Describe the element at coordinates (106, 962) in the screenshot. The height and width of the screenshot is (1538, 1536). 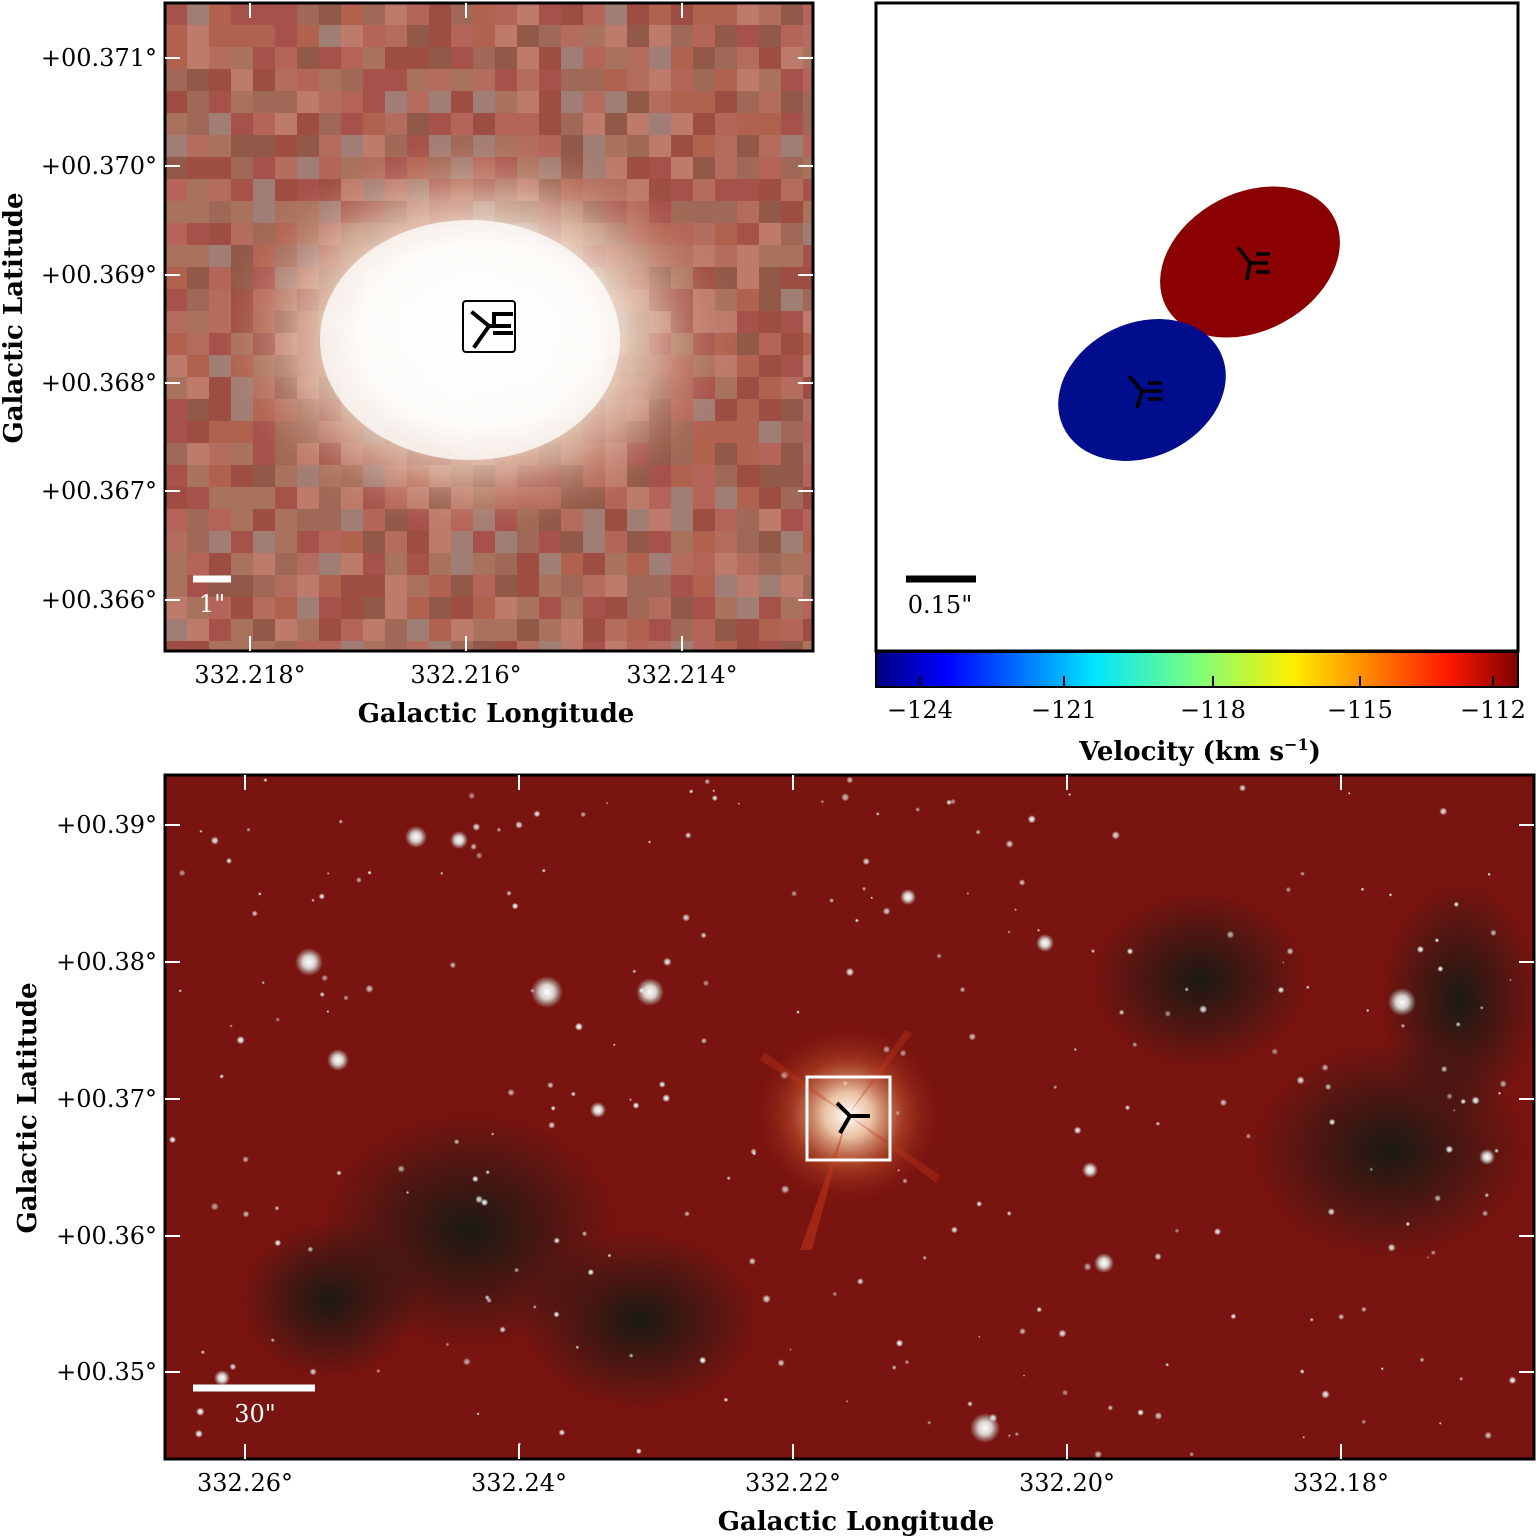
I see `wide-ytick: +00.38°` at that location.